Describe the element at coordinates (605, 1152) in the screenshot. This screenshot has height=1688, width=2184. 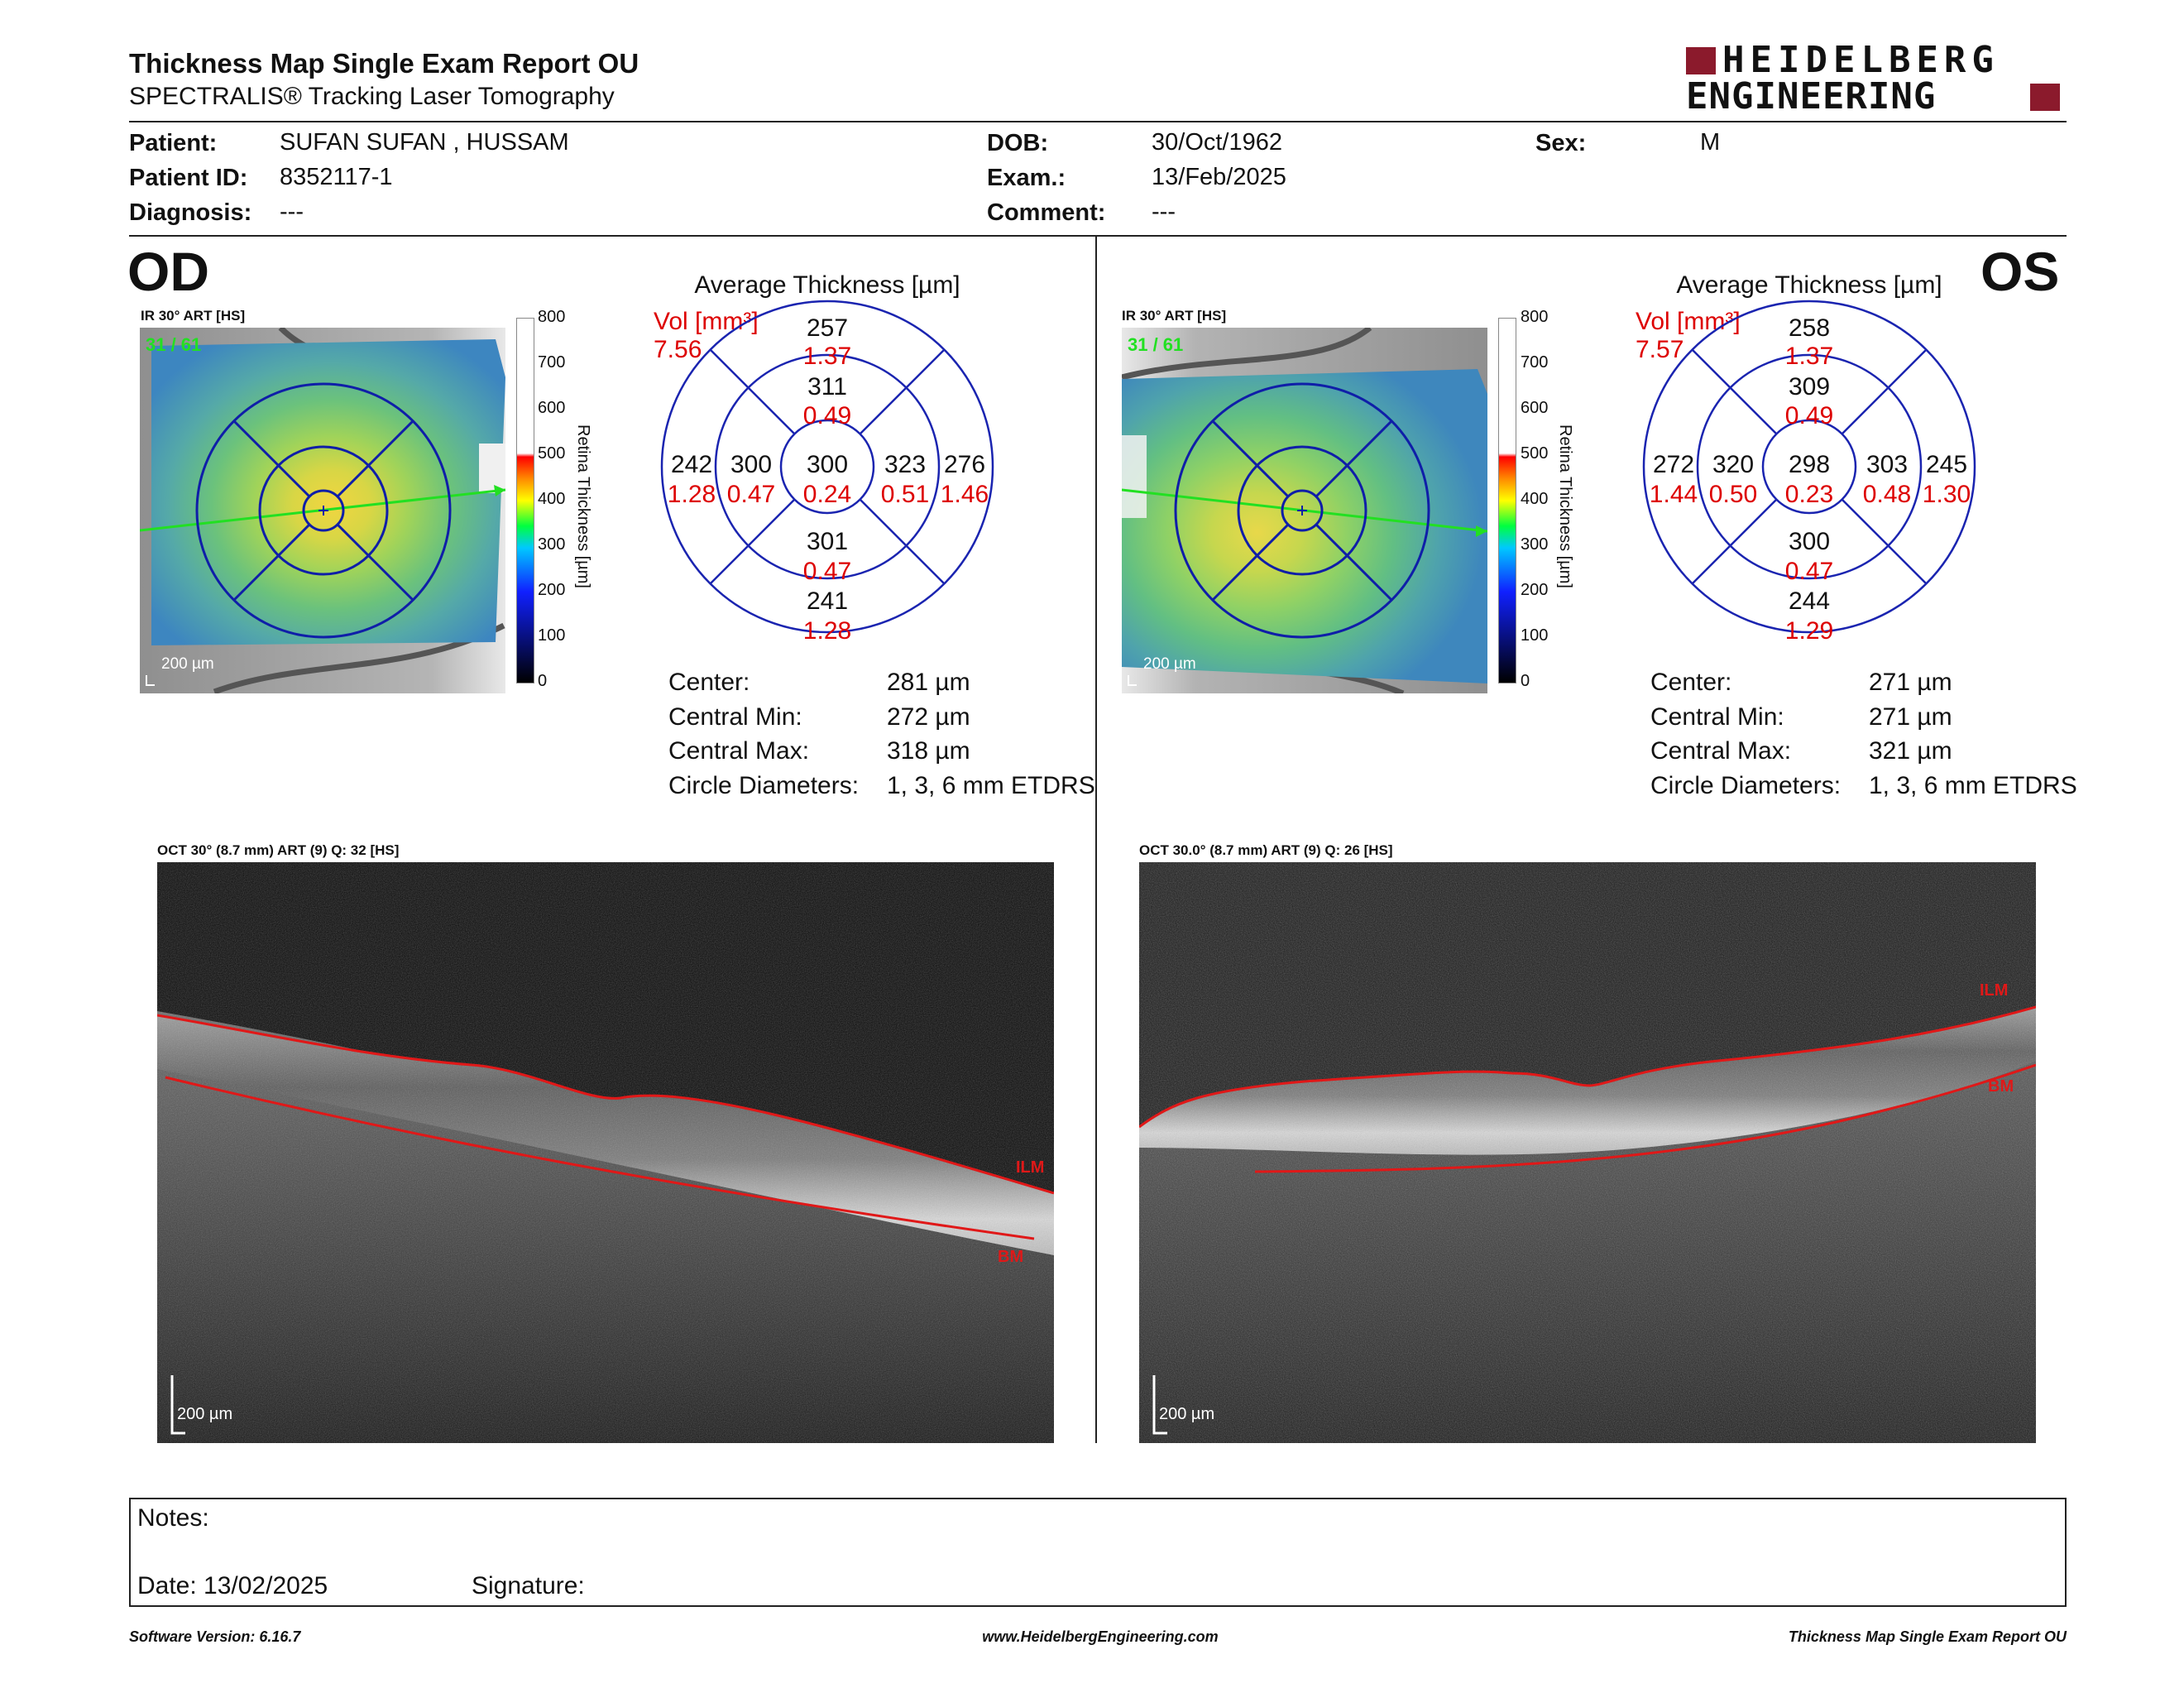
I see `od-oct-scan: ILM BM 200 µm` at that location.